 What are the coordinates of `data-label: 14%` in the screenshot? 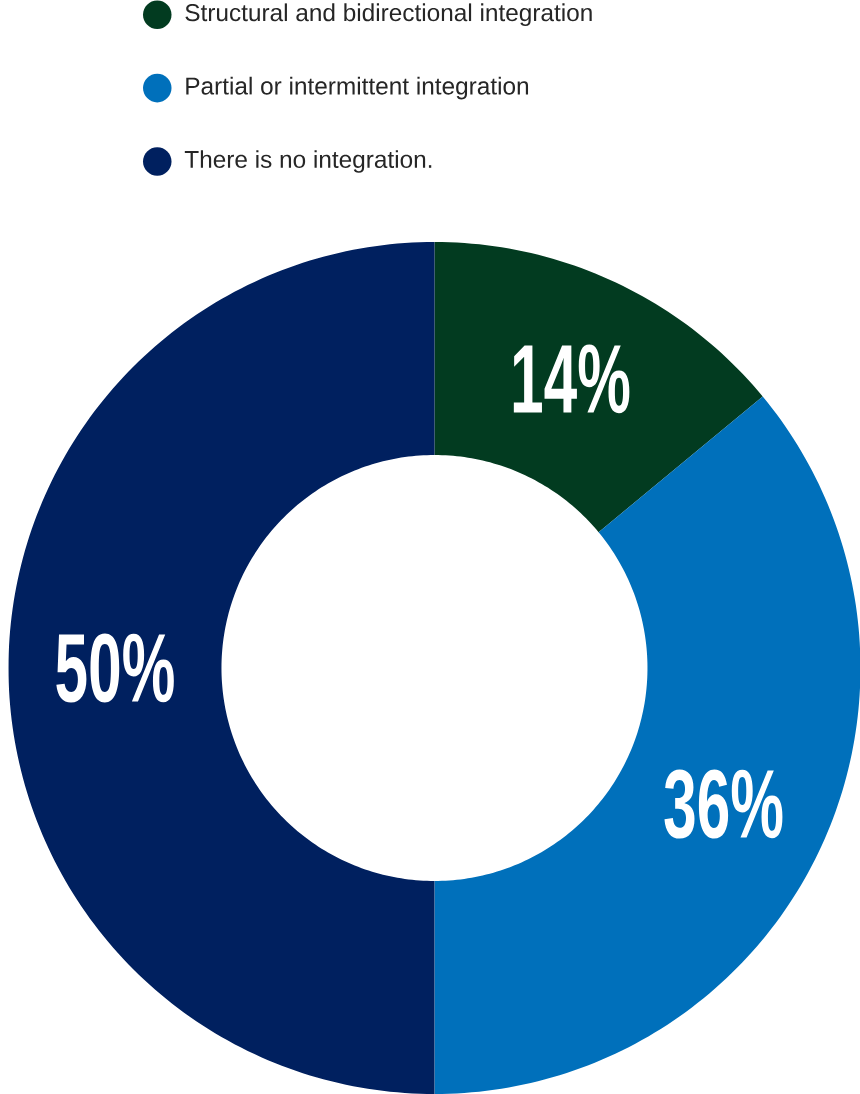 It's located at (571, 379).